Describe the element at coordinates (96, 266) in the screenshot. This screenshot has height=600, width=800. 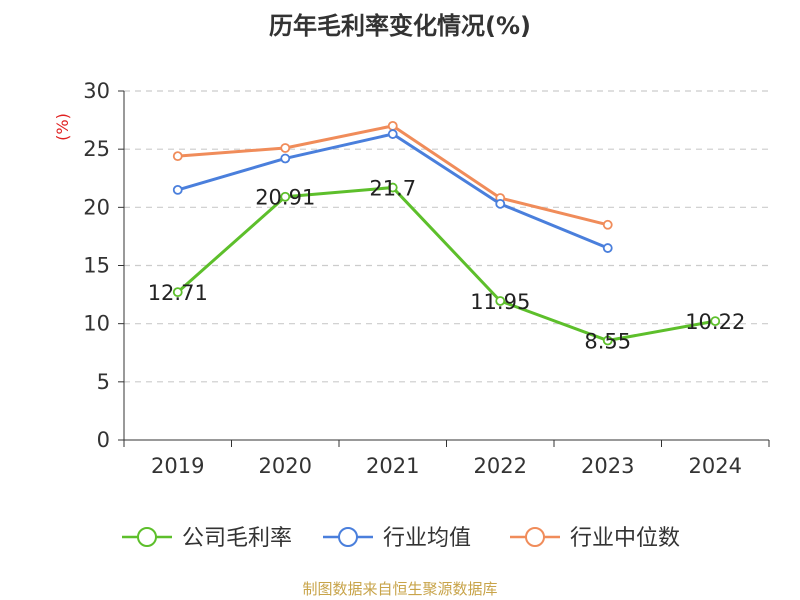
I see `y-tick-label: 15` at that location.